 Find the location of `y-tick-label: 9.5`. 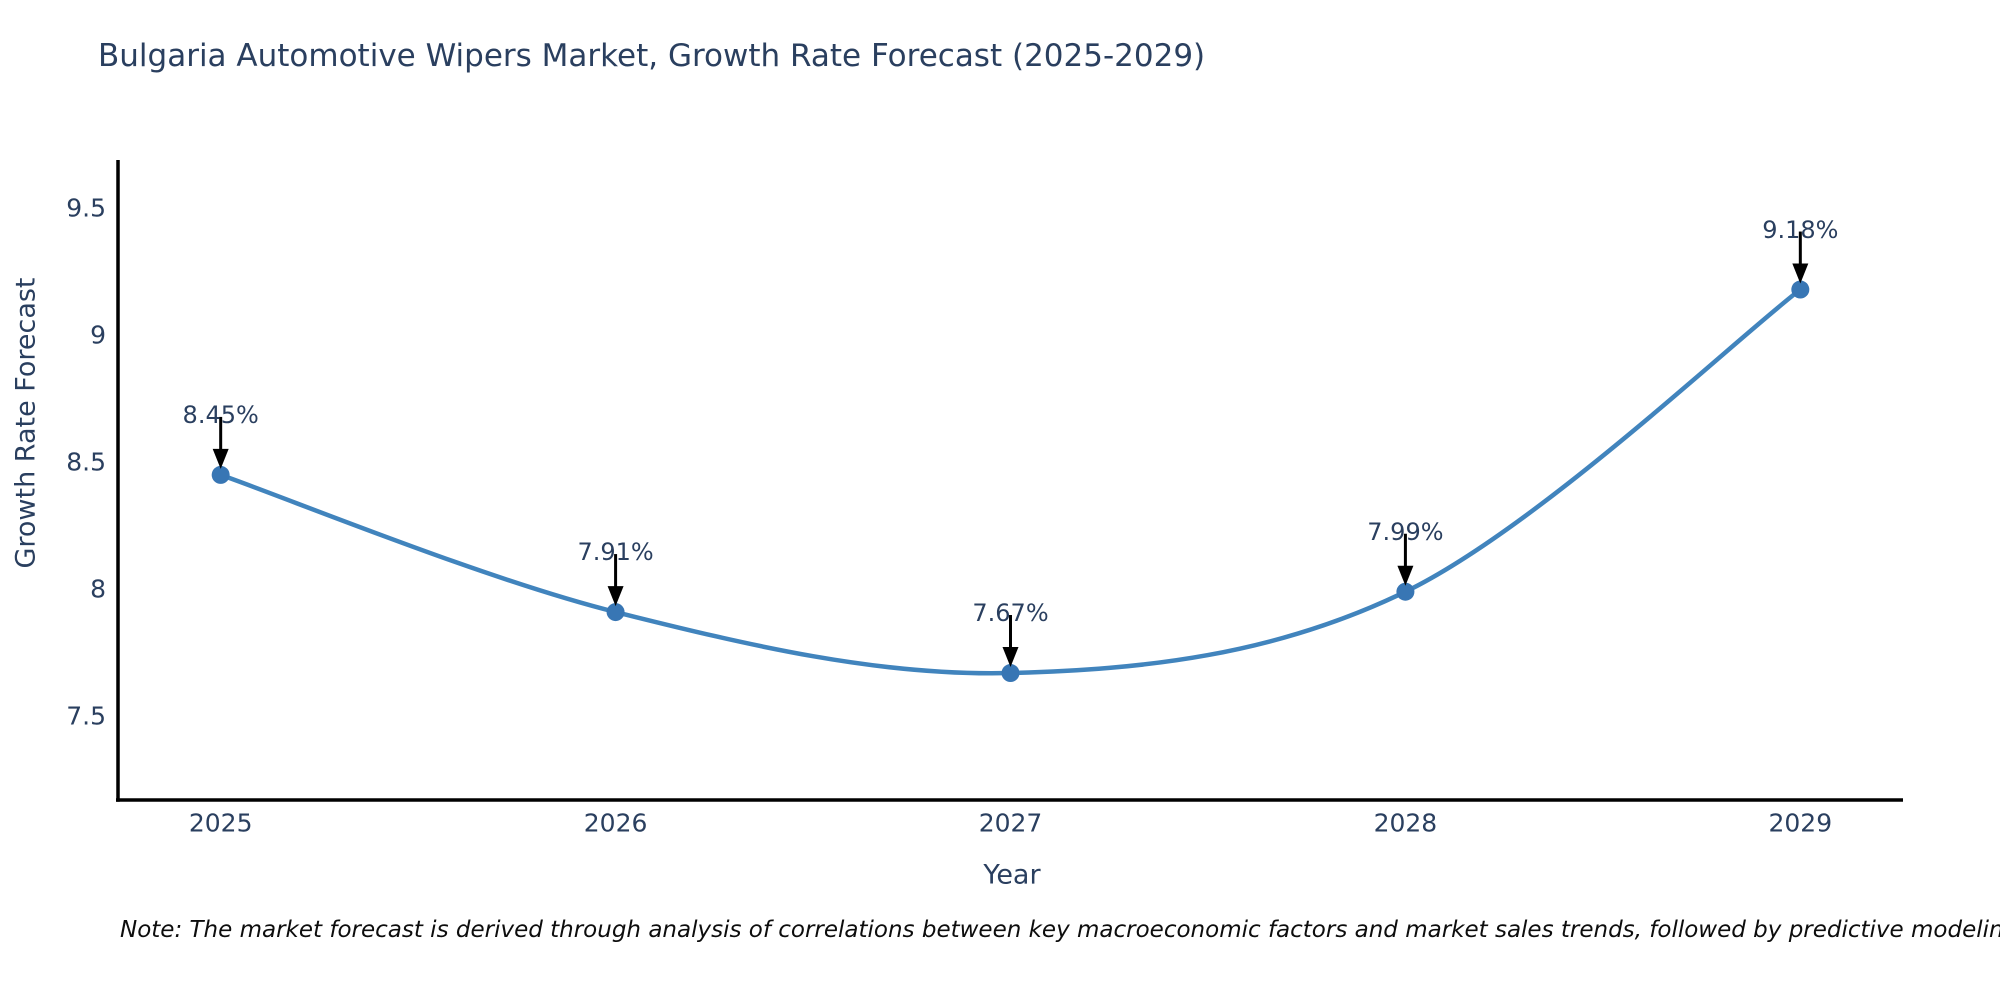

y-tick-label: 9.5 is located at coordinates (86, 208).